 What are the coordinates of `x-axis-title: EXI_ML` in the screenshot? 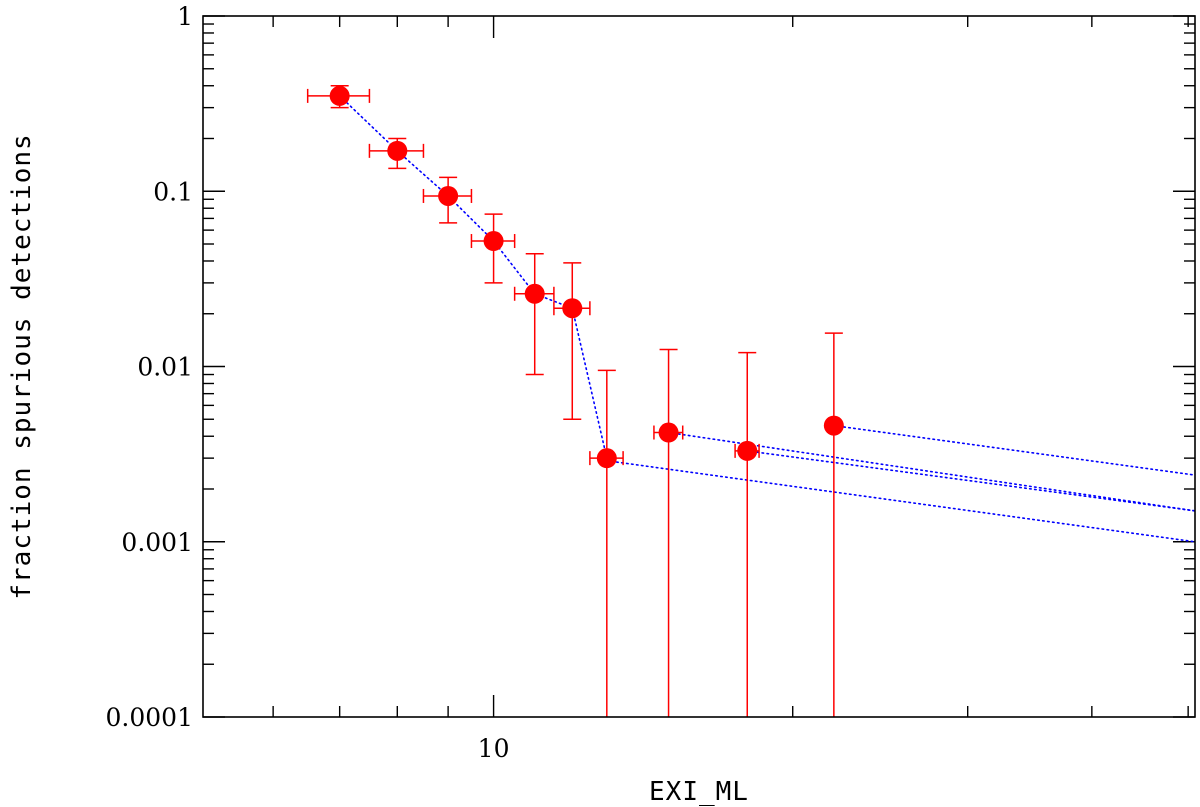 It's located at (699, 792).